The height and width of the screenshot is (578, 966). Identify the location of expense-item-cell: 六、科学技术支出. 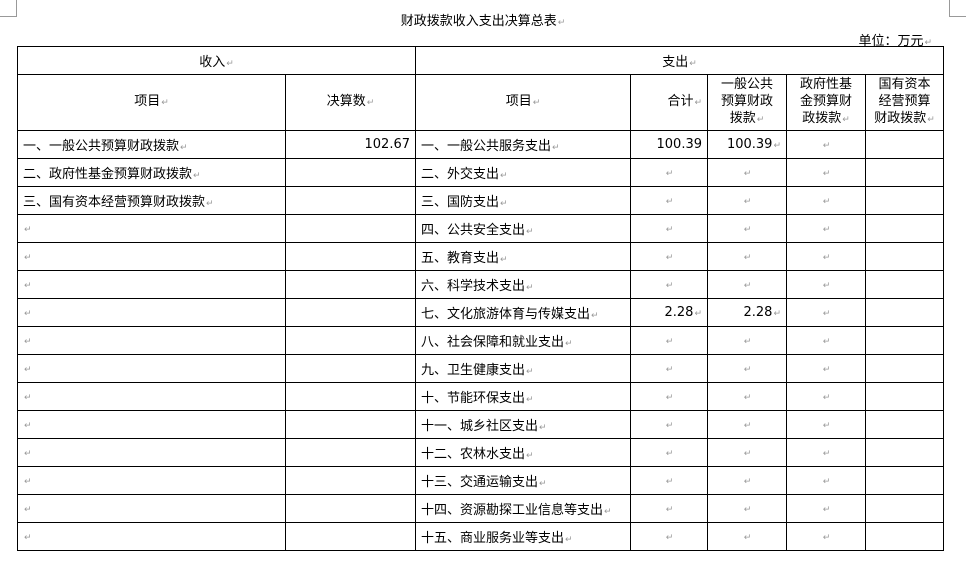
(523, 284).